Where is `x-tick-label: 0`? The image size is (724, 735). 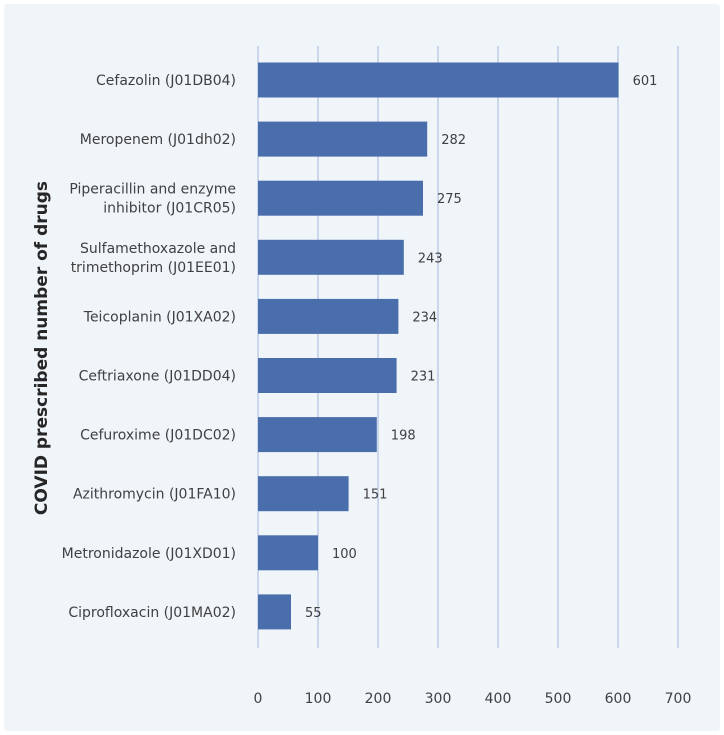 x-tick-label: 0 is located at coordinates (258, 699).